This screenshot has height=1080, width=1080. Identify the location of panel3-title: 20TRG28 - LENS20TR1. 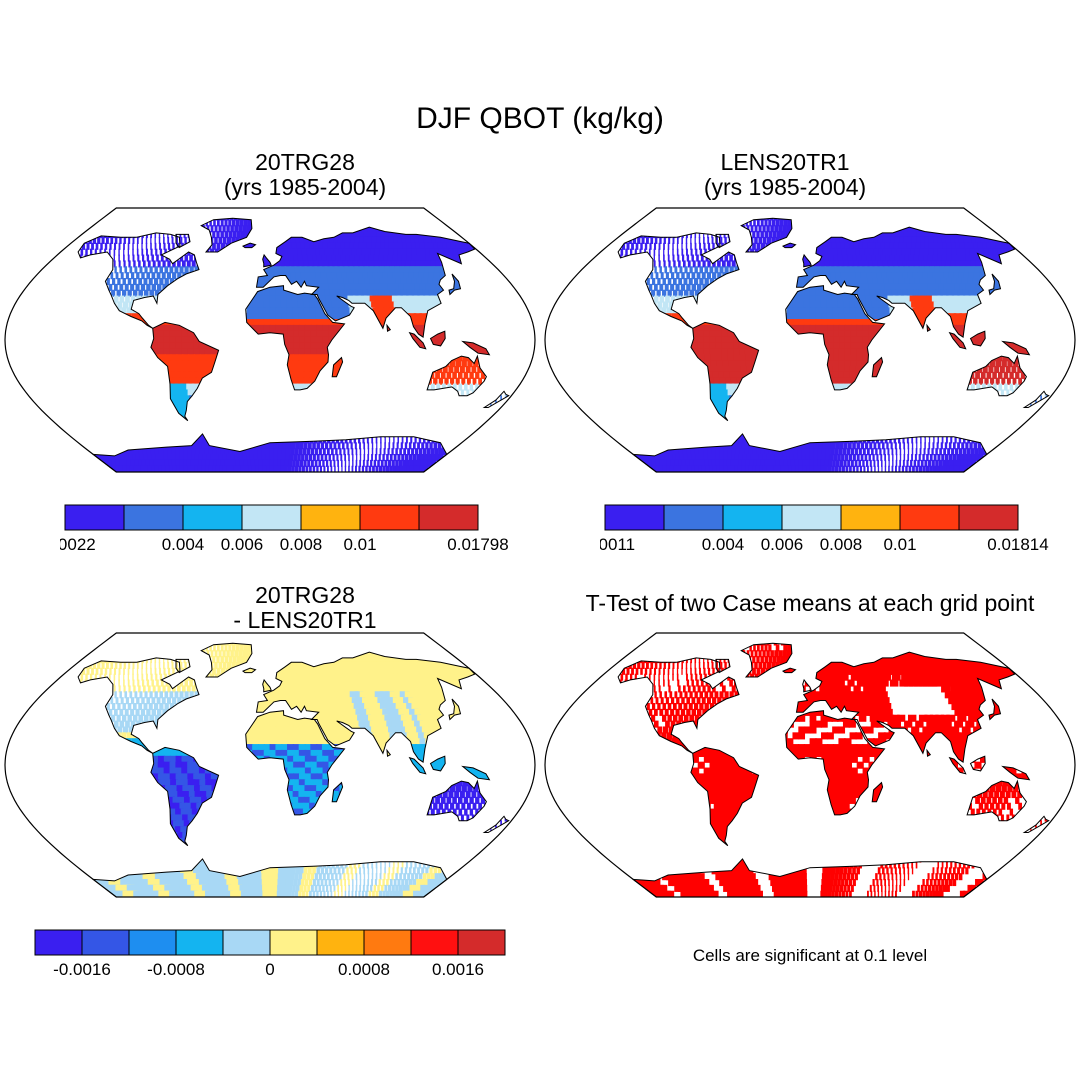
(305, 608).